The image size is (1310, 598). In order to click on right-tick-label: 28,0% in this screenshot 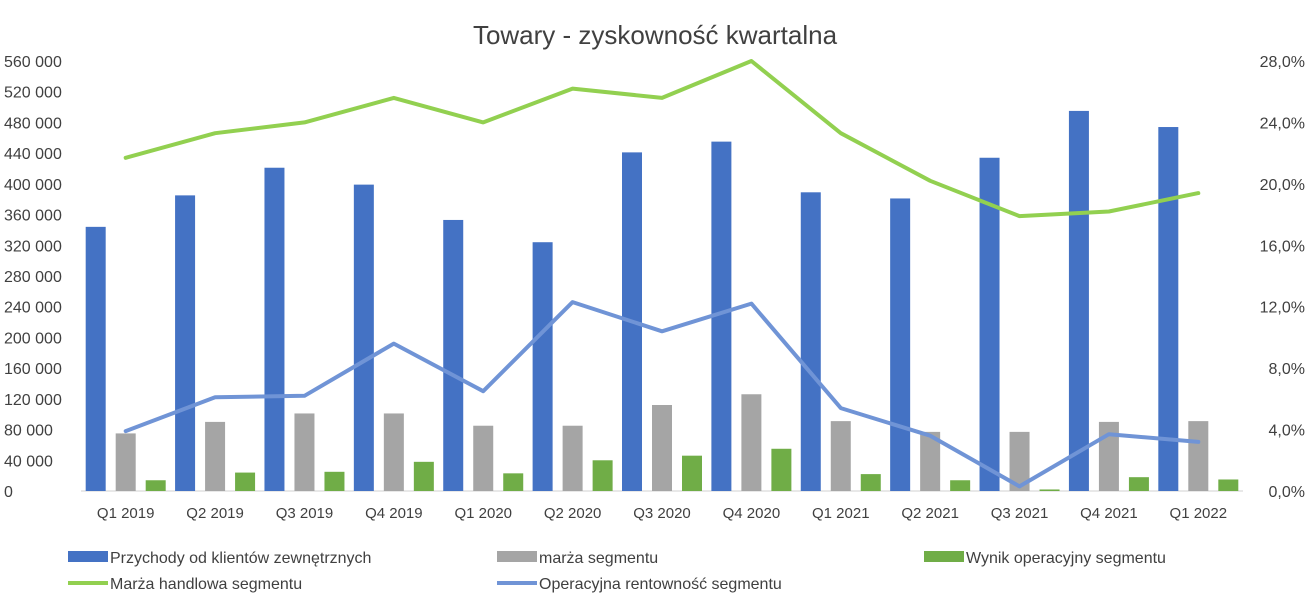, I will do `click(1282, 62)`.